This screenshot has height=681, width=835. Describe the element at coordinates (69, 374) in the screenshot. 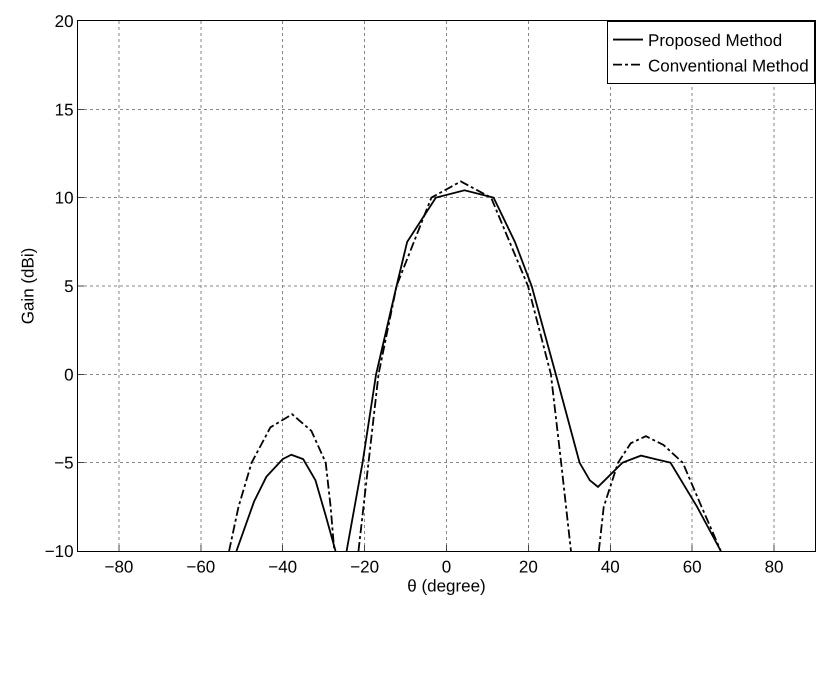

I see `y-tick-label: 0` at that location.